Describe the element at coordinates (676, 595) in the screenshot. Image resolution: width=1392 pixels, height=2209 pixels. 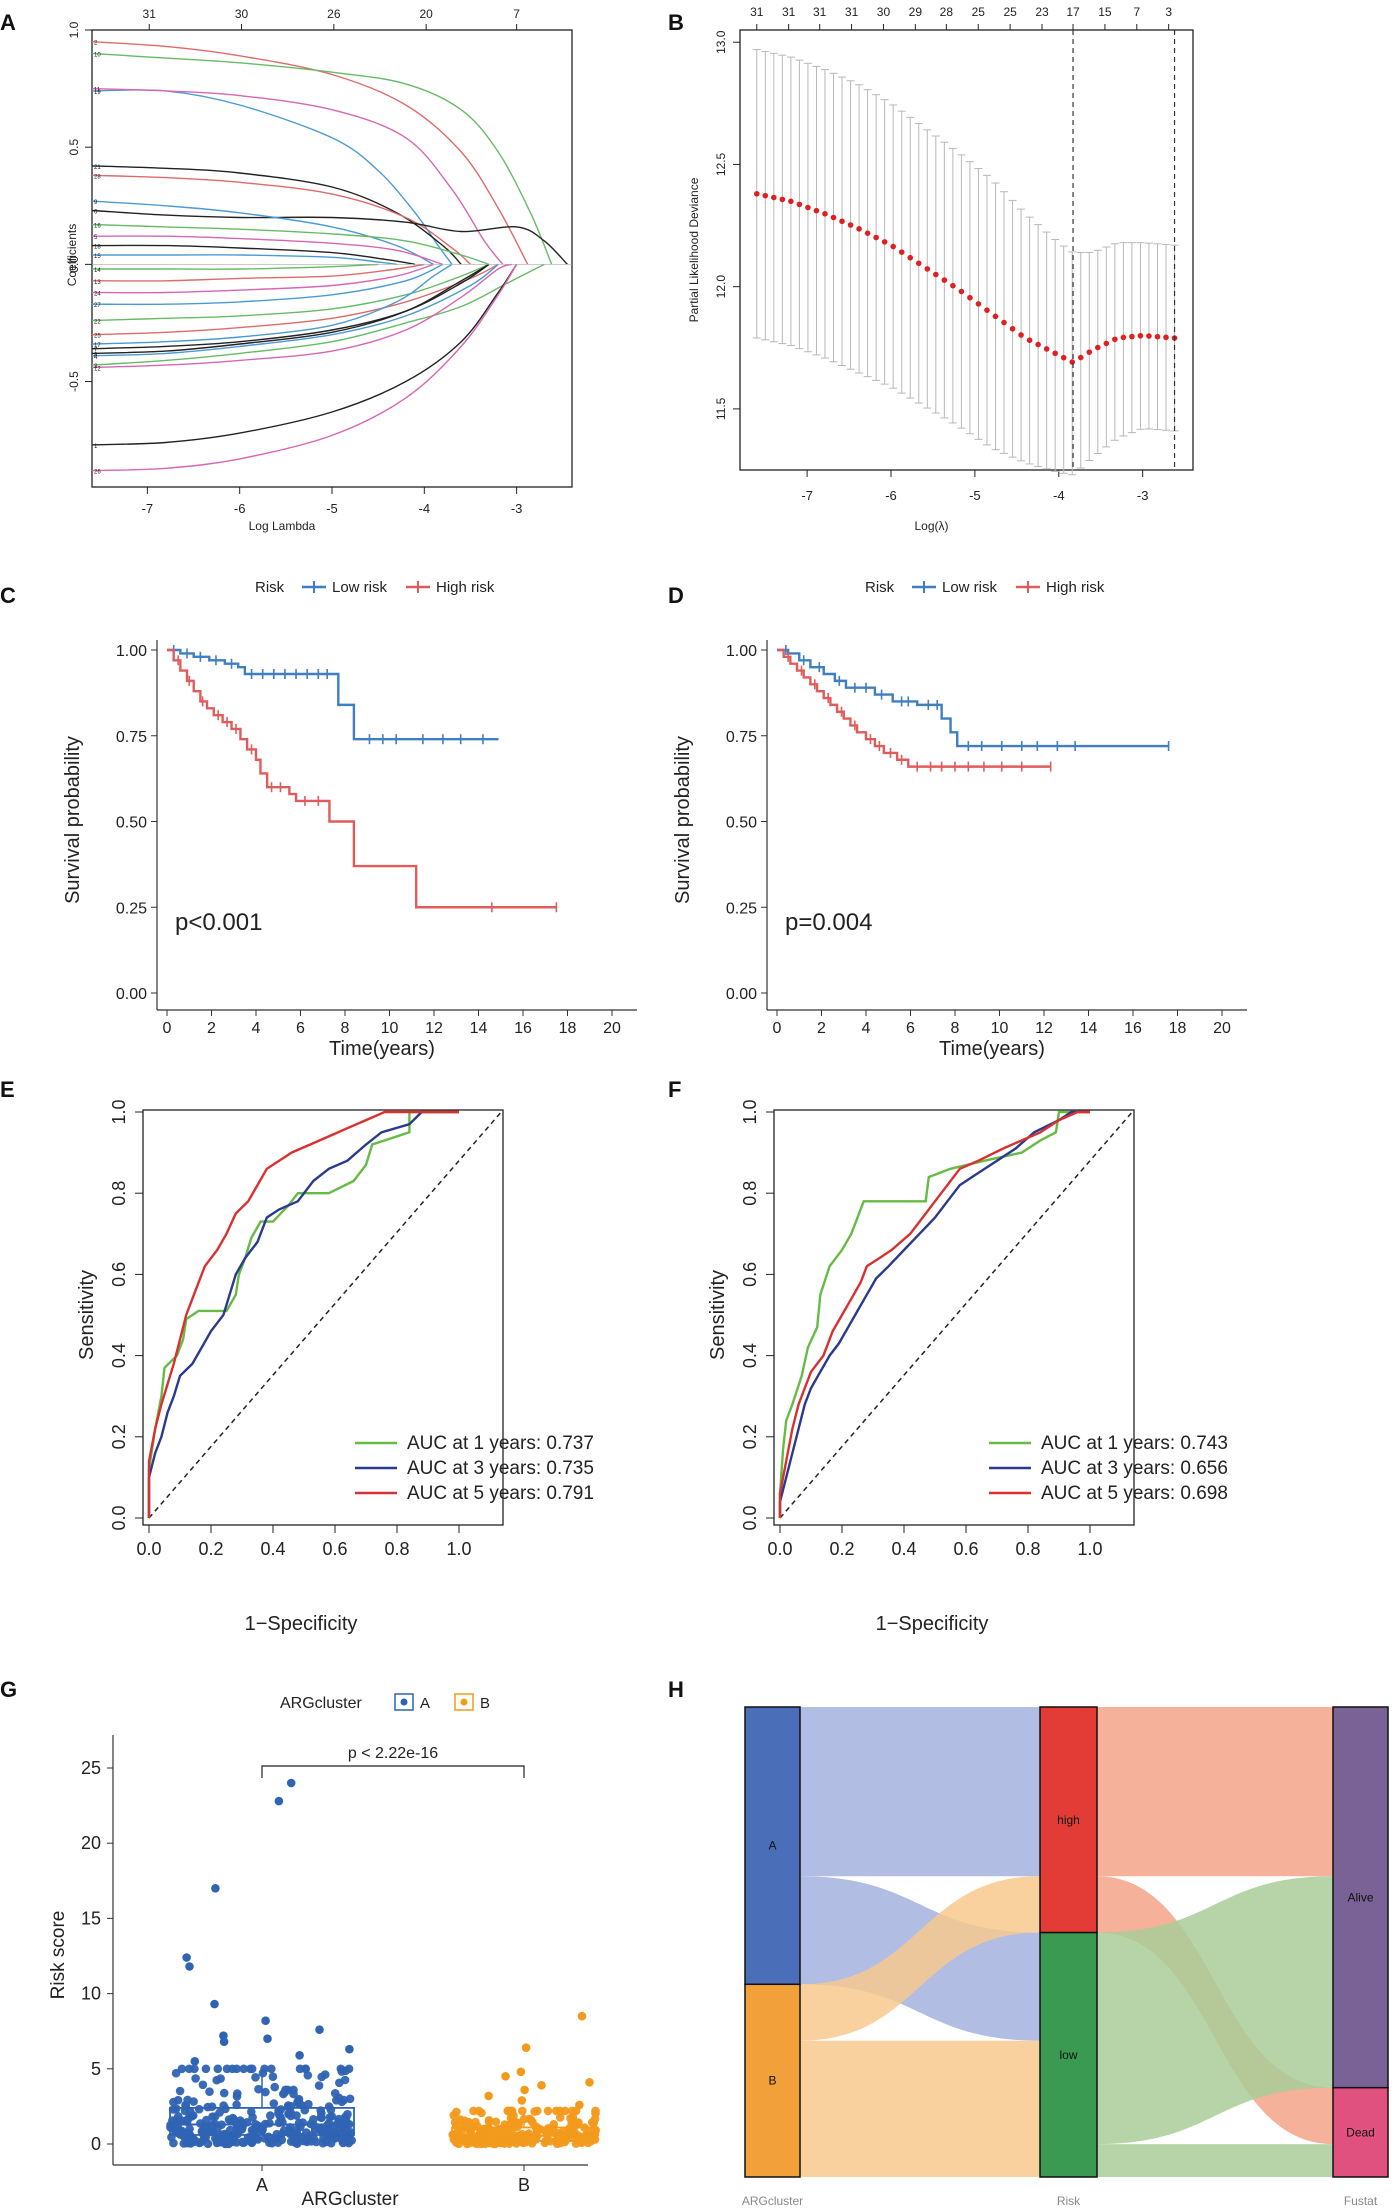
I see `panel-letter-D: D` at that location.